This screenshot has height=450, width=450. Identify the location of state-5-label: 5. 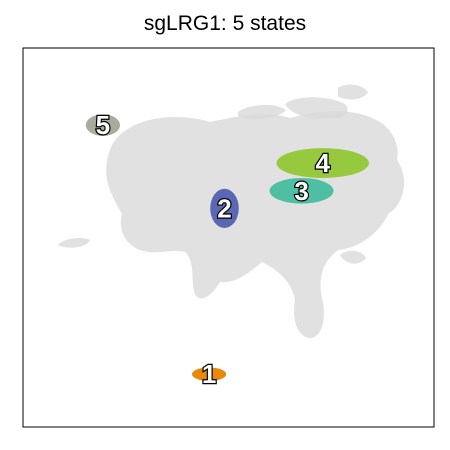
(103, 125).